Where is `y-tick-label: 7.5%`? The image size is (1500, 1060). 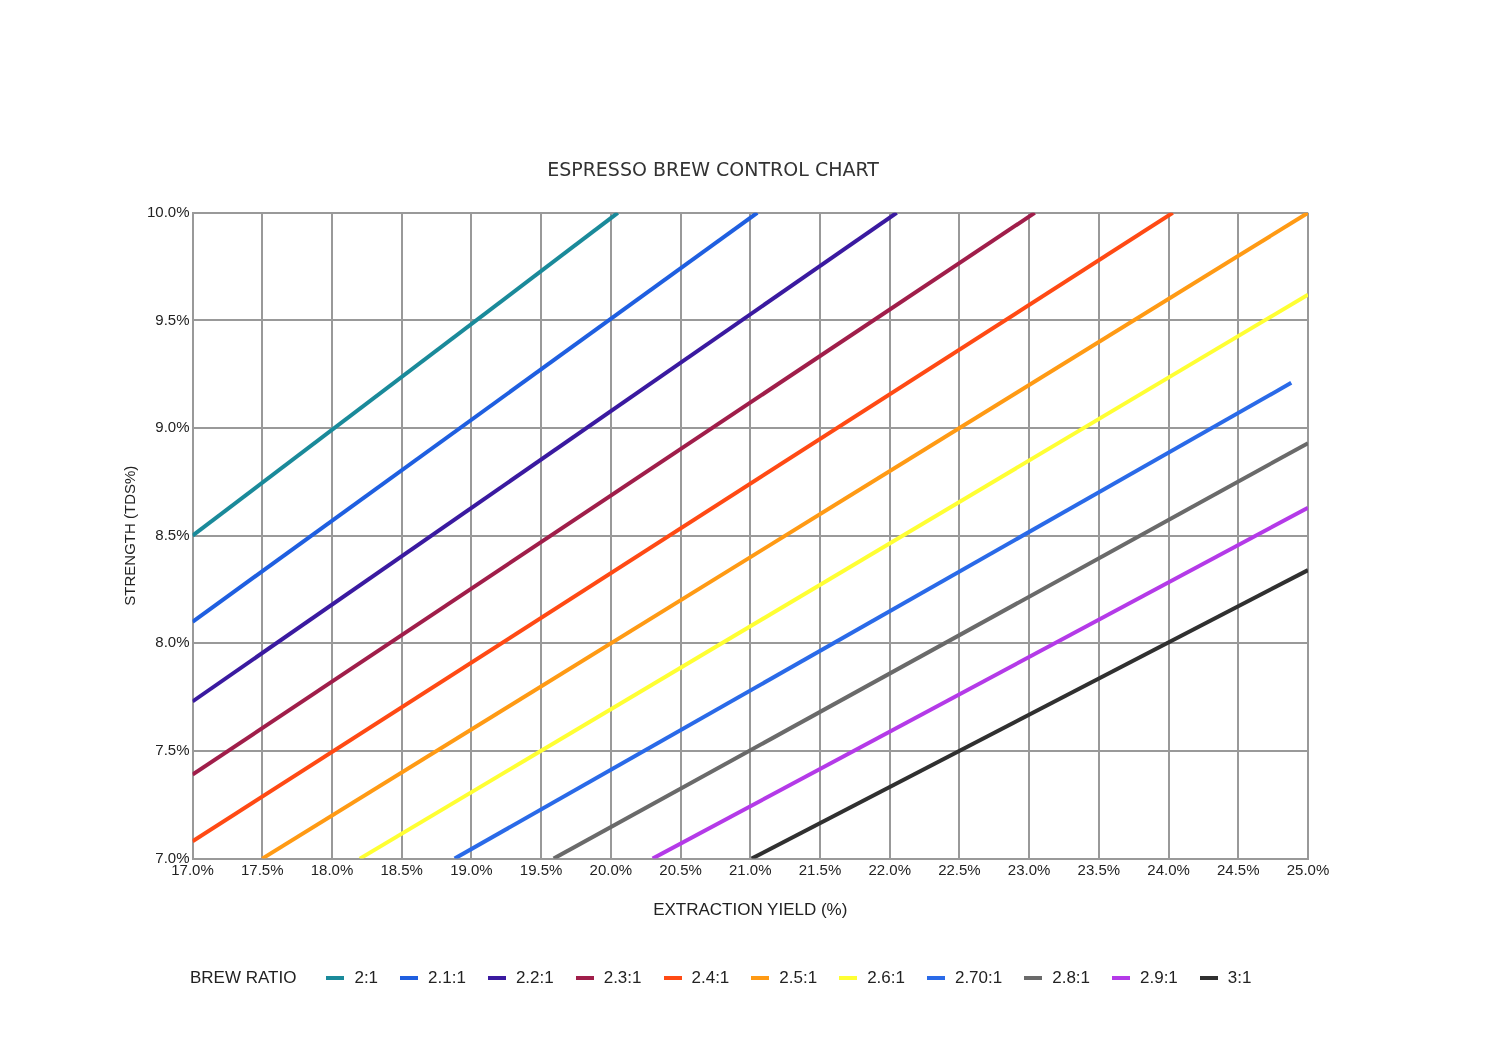 y-tick-label: 7.5% is located at coordinates (172, 750).